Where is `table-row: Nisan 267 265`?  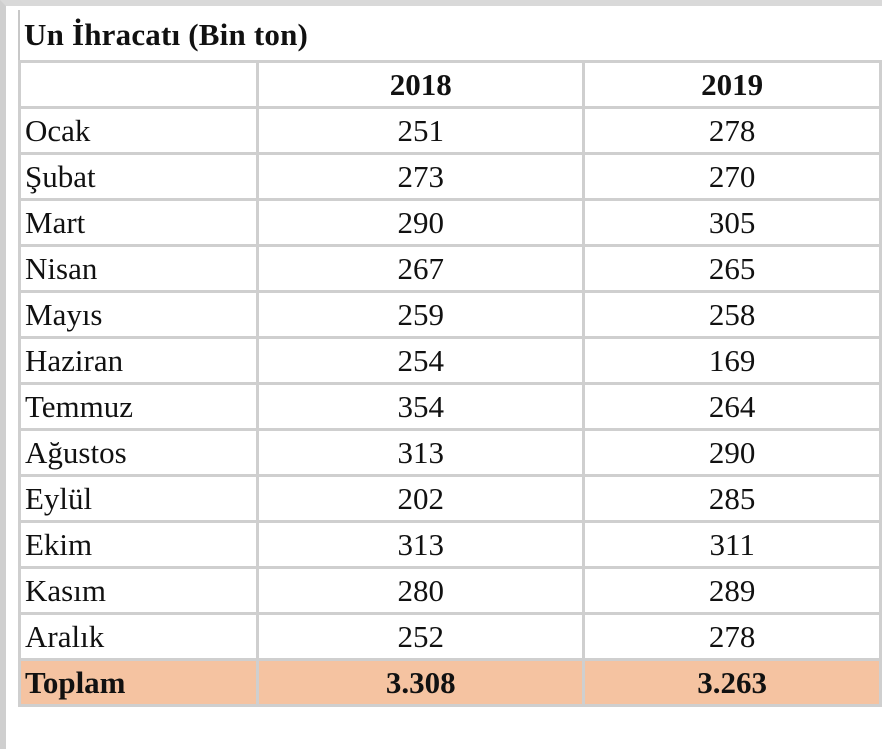 table-row: Nisan 267 265 is located at coordinates (449, 268).